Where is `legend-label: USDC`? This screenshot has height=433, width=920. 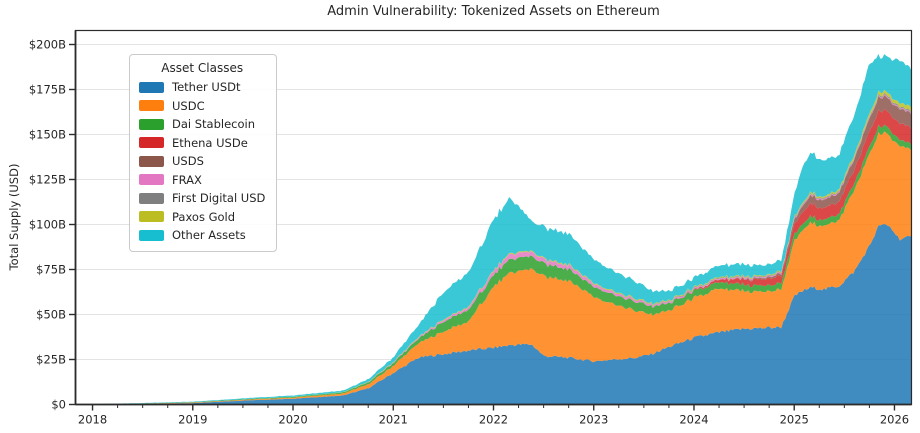 legend-label: USDC is located at coordinates (188, 105).